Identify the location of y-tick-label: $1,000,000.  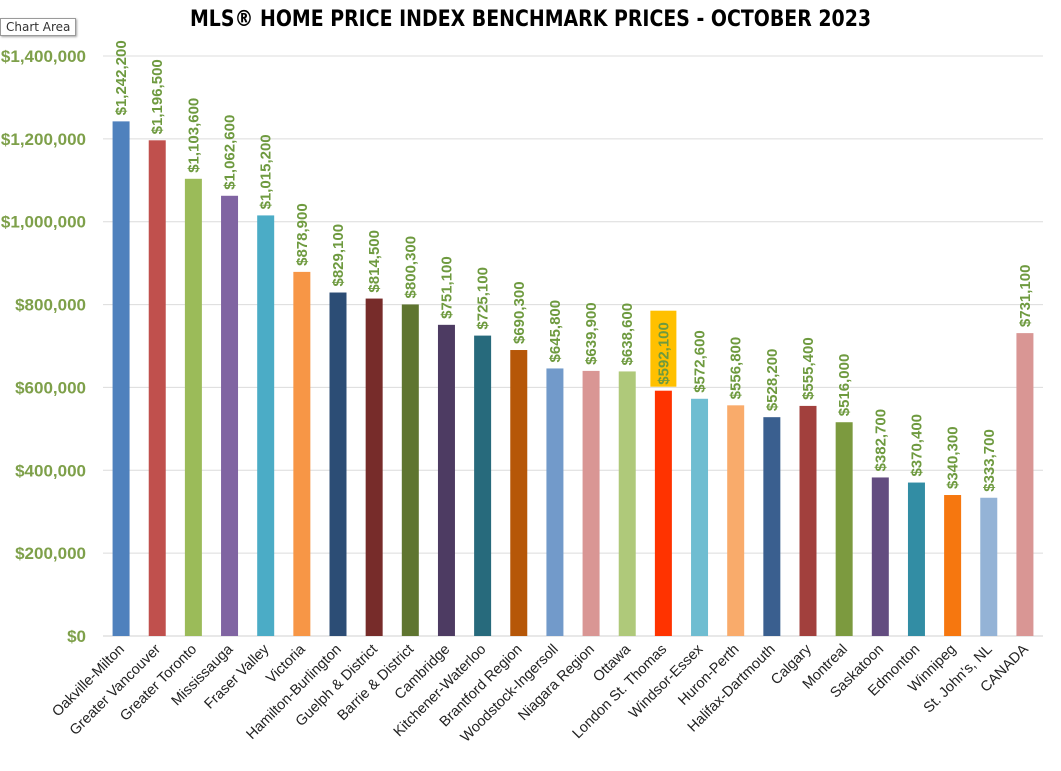
(43, 222).